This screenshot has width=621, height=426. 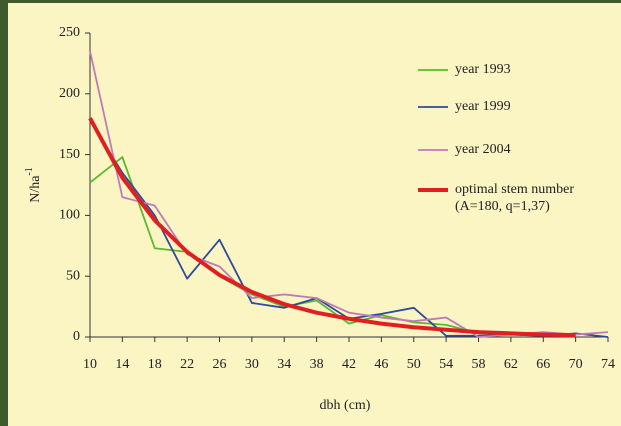 I want to click on x-tick-label: 30, so click(x=252, y=364).